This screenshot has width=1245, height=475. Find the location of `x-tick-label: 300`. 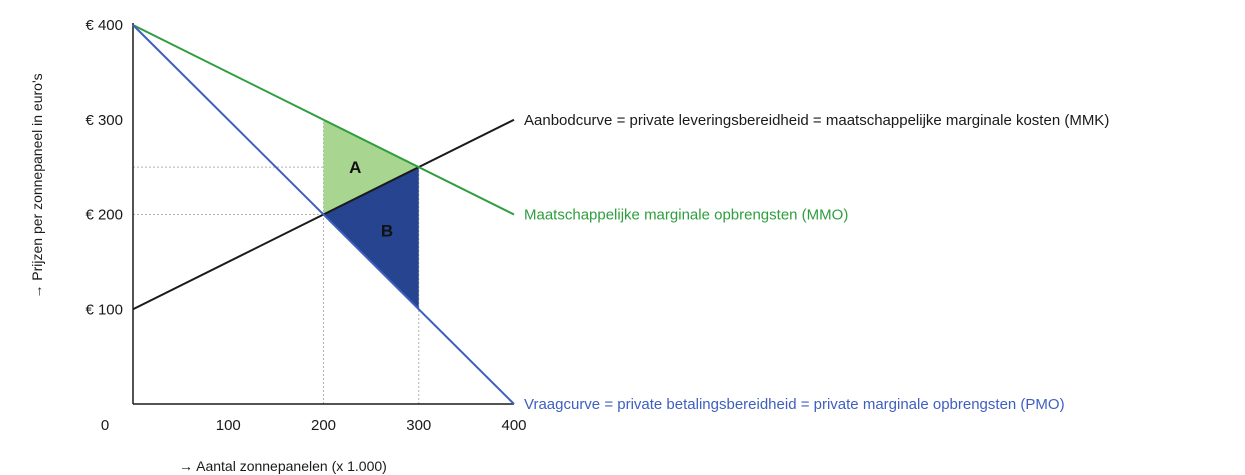

x-tick-label: 300 is located at coordinates (418, 425).